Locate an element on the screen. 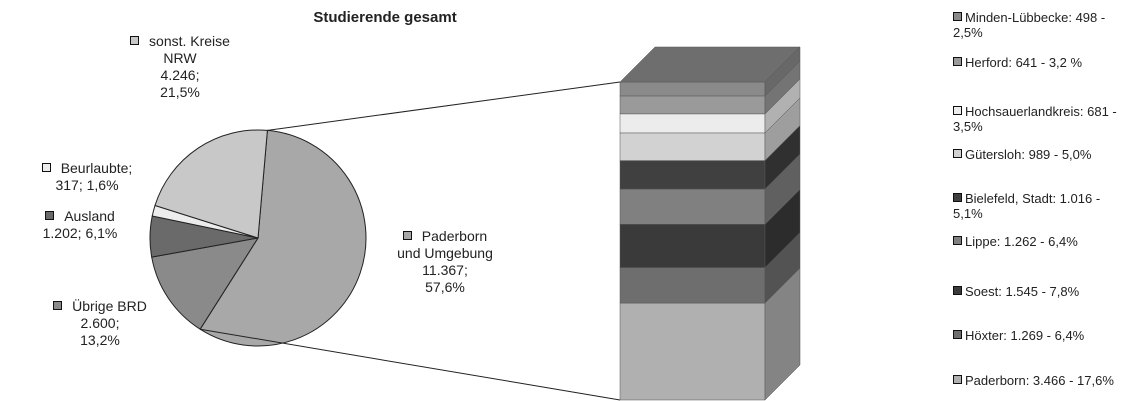 The height and width of the screenshot is (401, 1121). legend-label: Herford: 641 - 3,2 % is located at coordinates (1024, 62).